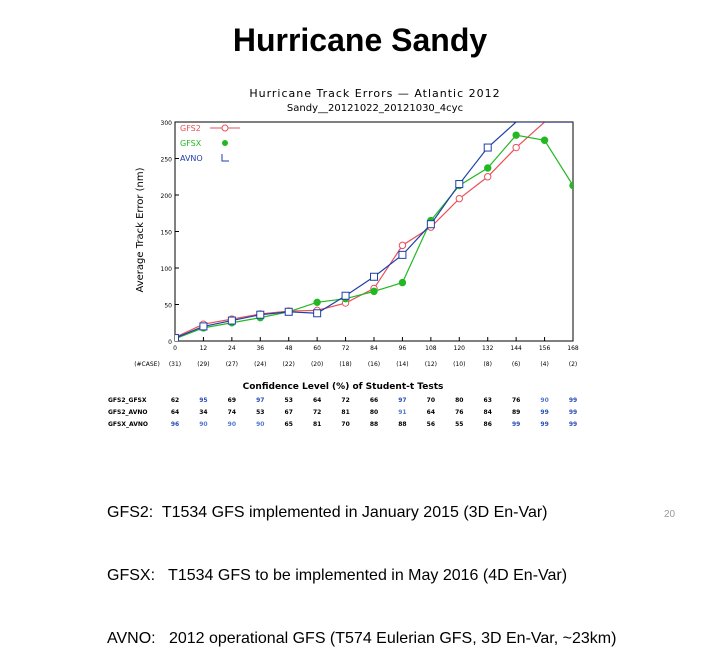 This screenshot has height=670, width=720. I want to click on table-cell: 76, so click(516, 400).